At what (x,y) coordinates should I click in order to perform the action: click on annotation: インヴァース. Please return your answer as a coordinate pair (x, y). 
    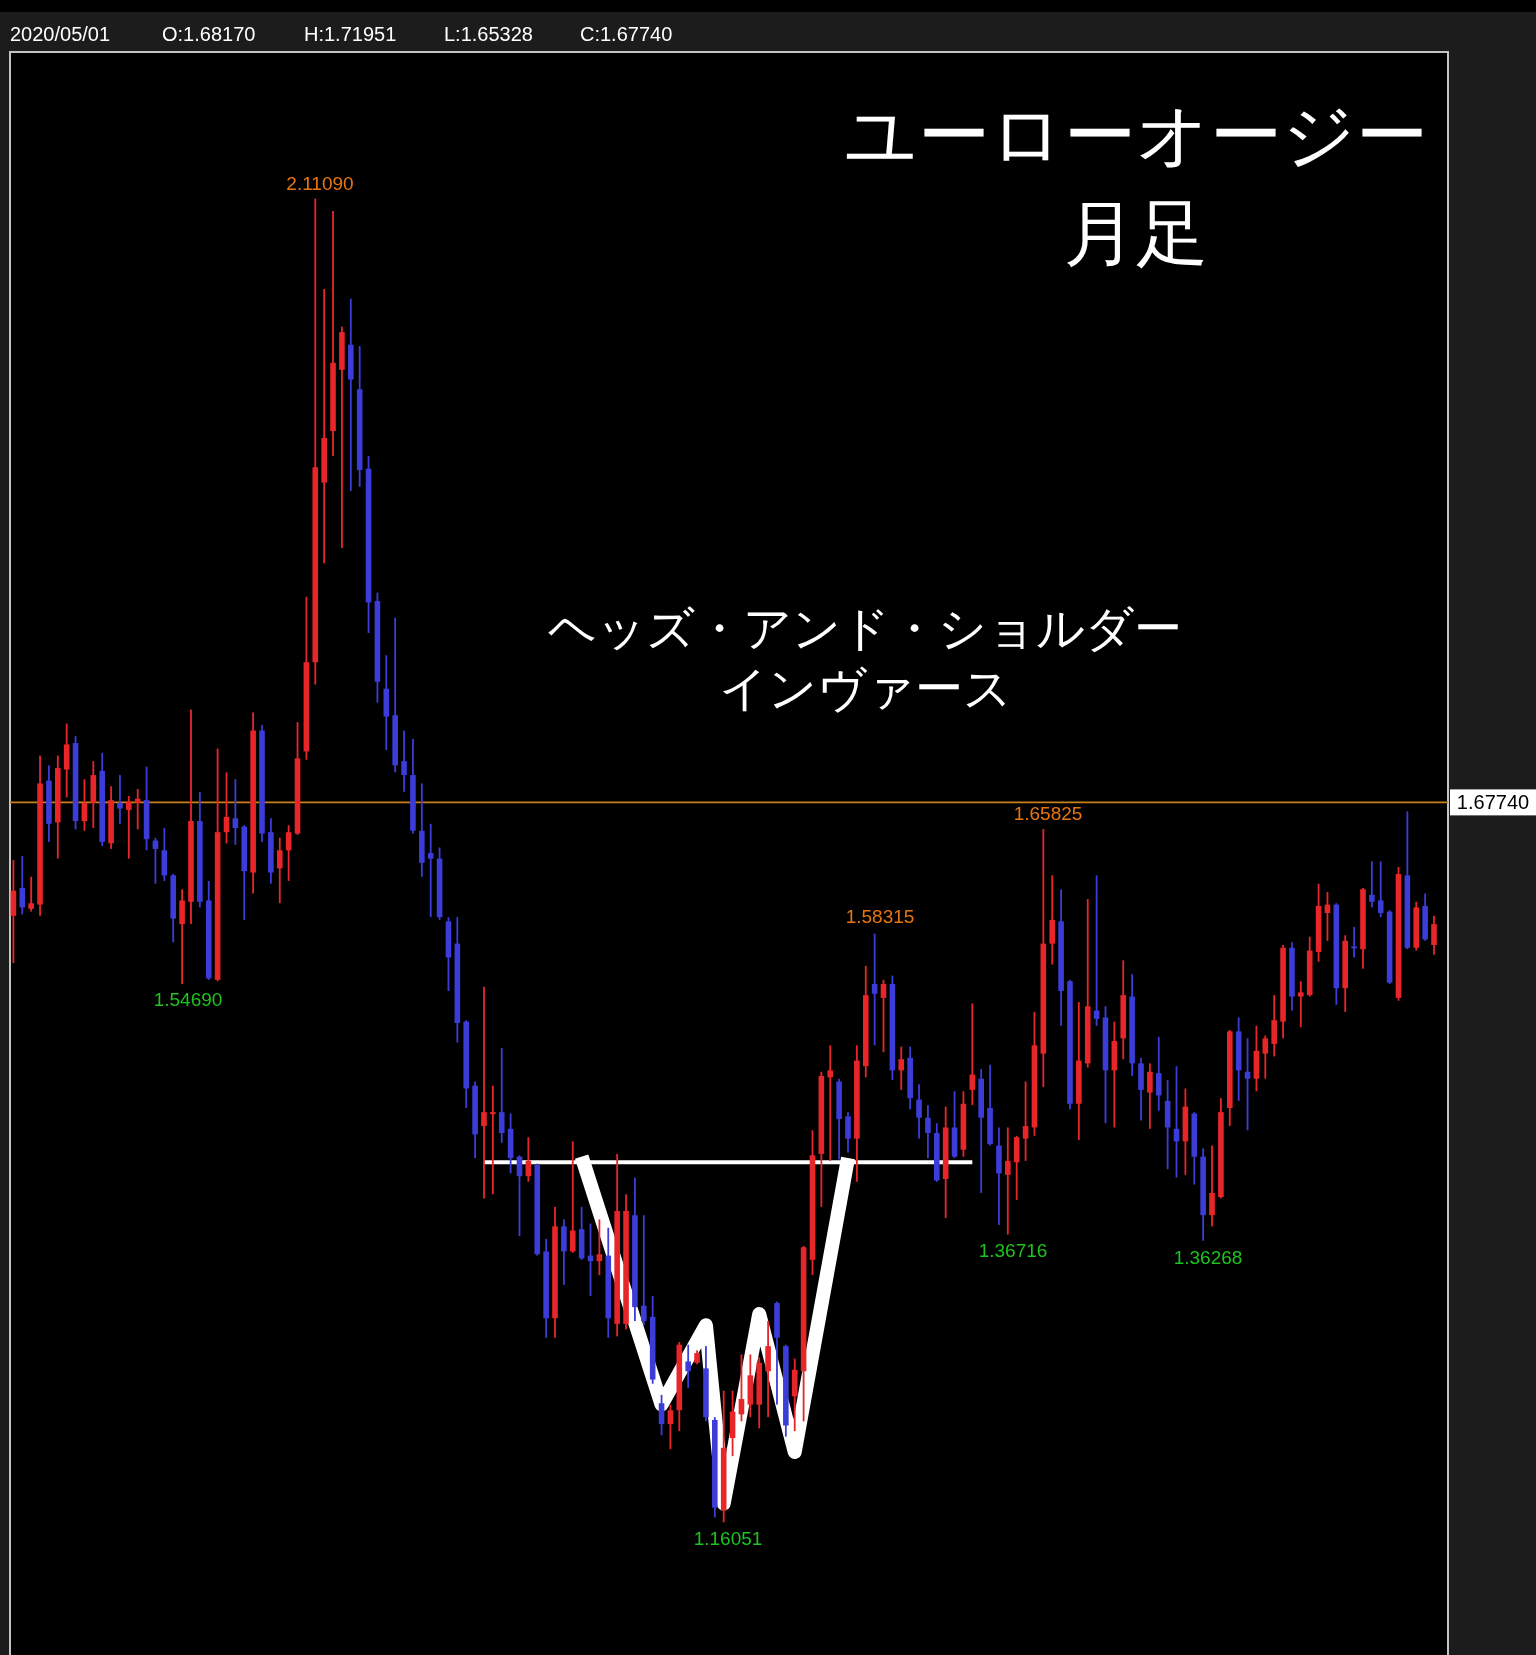
    Looking at the image, I should click on (865, 688).